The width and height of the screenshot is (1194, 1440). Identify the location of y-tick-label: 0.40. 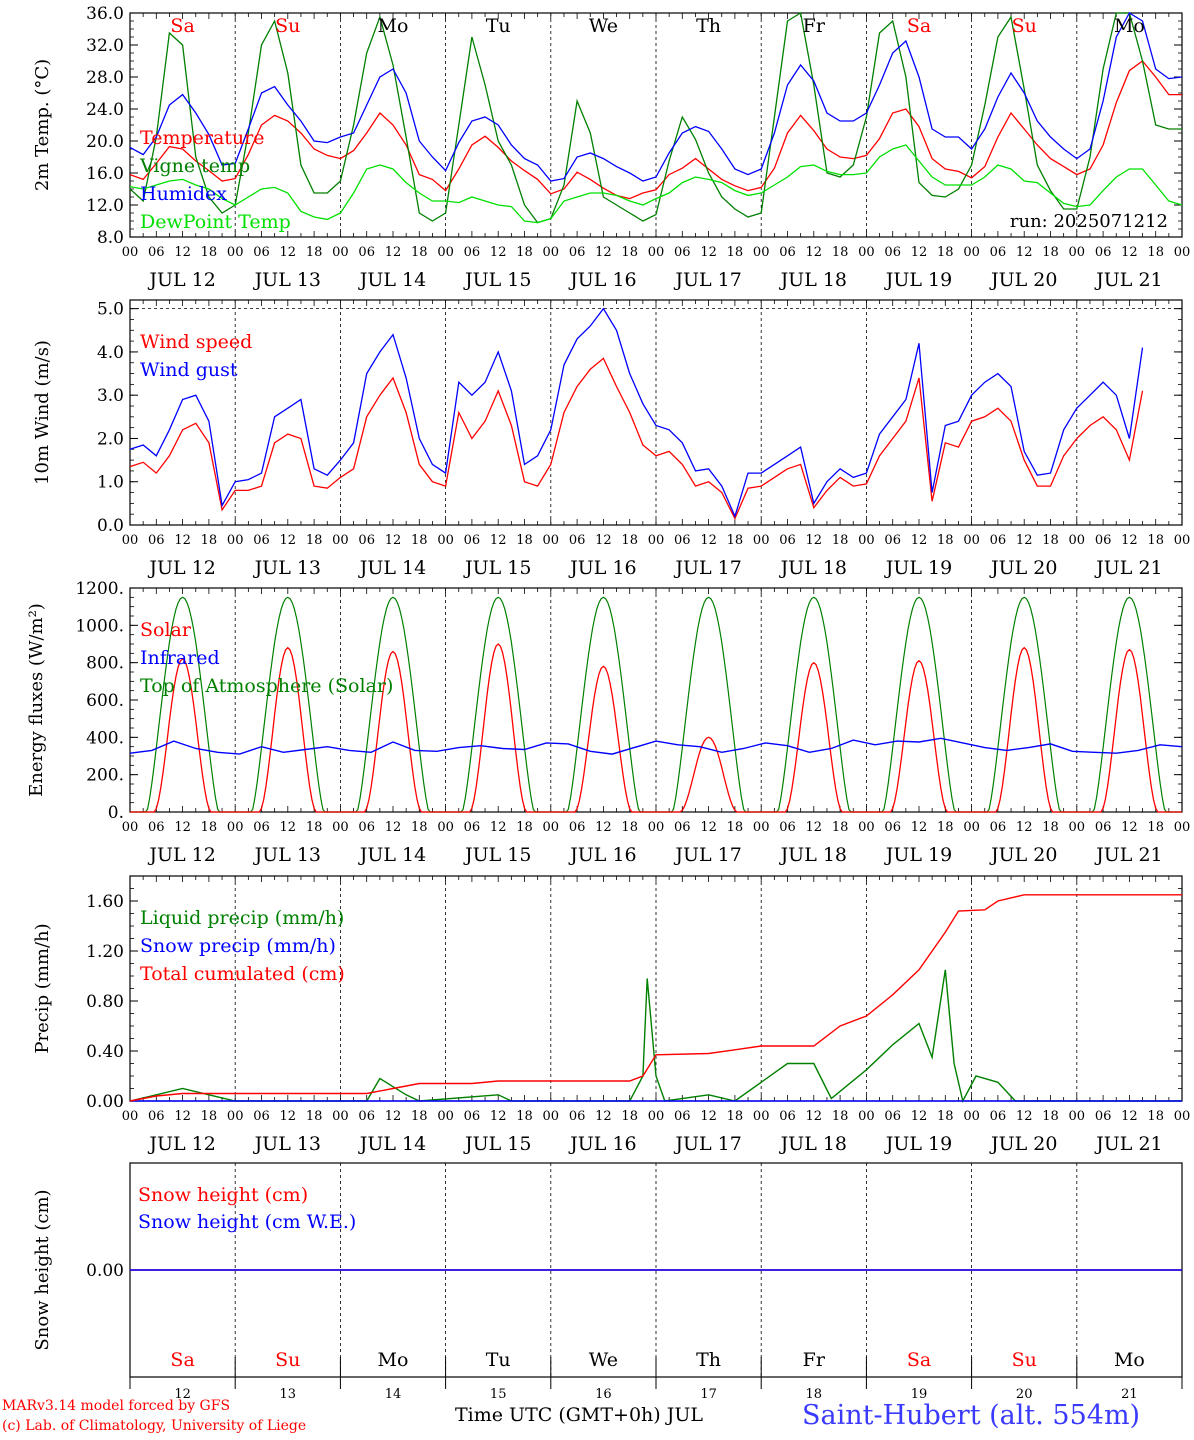
(105, 1052).